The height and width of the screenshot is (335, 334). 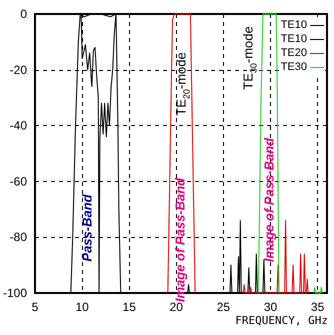 I want to click on legend-label: TE20, so click(x=293, y=53).